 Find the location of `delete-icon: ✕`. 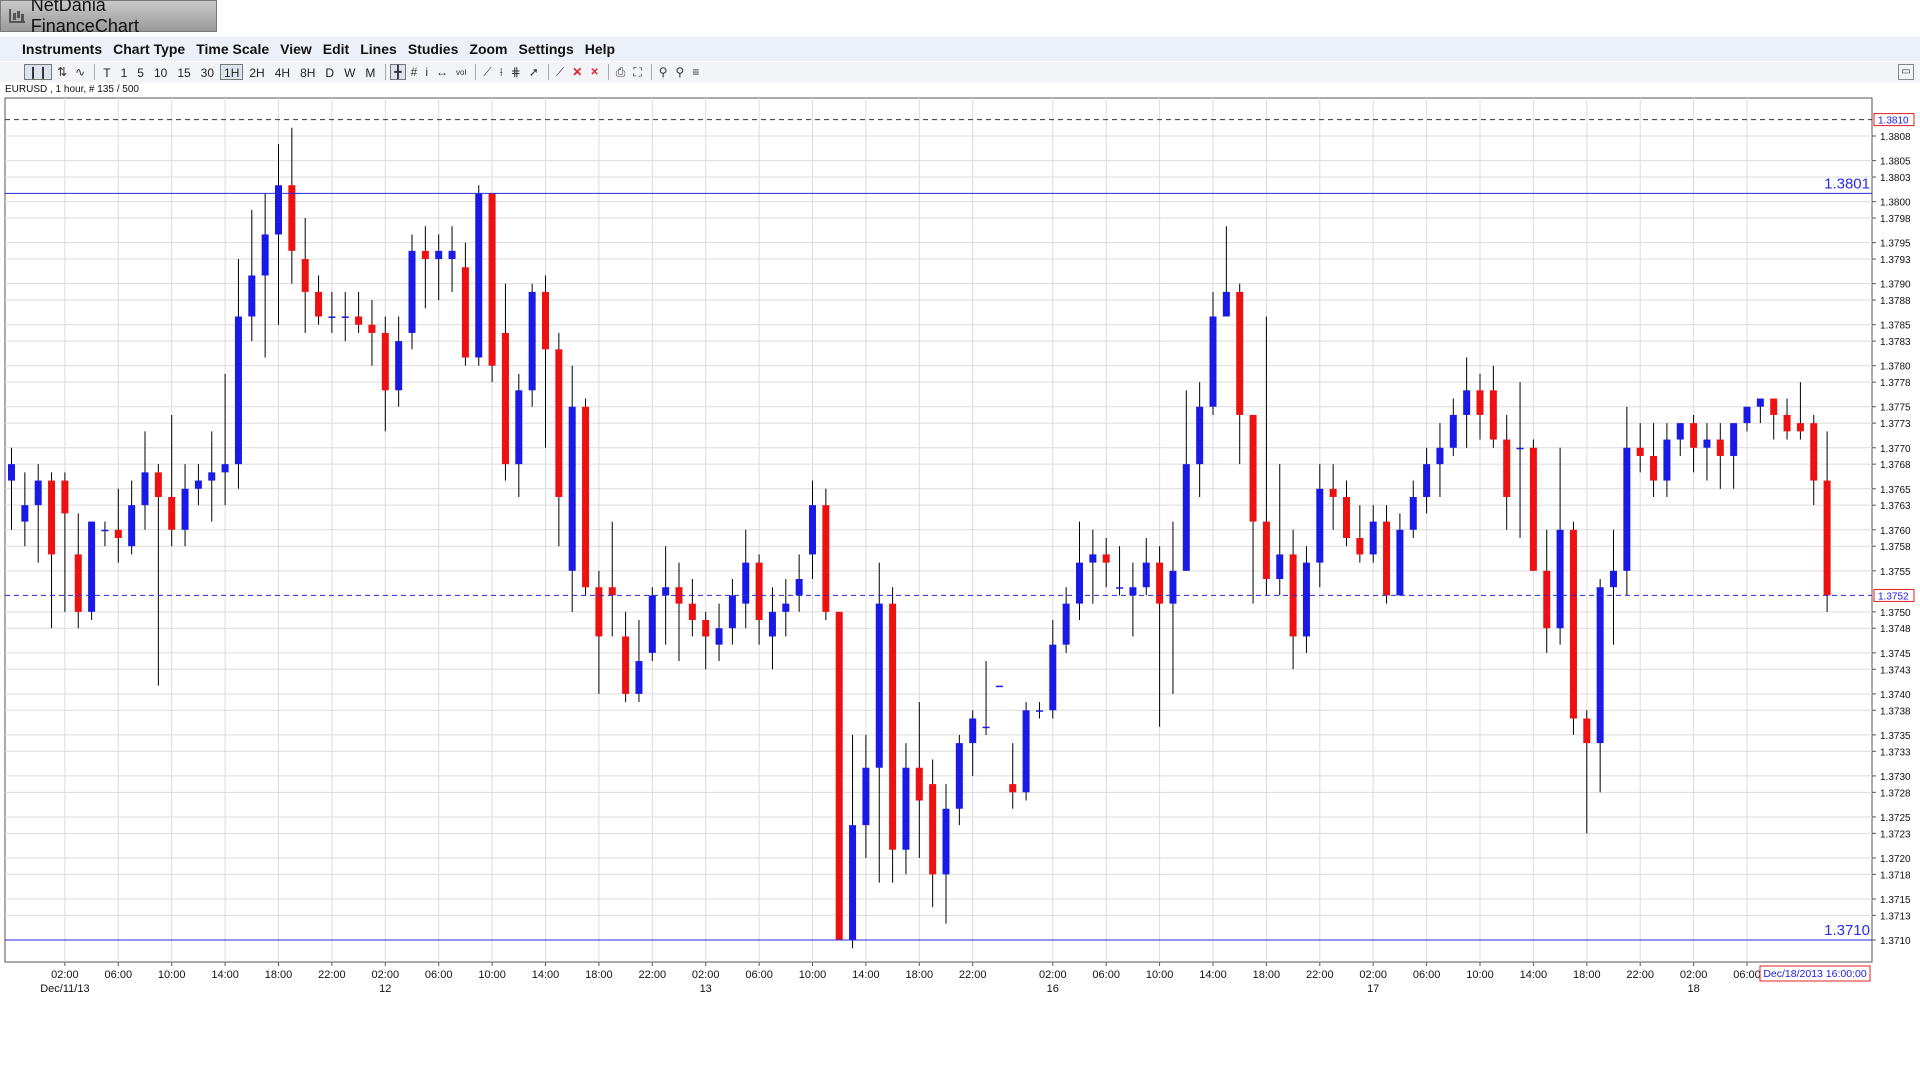

delete-icon: ✕ is located at coordinates (577, 72).